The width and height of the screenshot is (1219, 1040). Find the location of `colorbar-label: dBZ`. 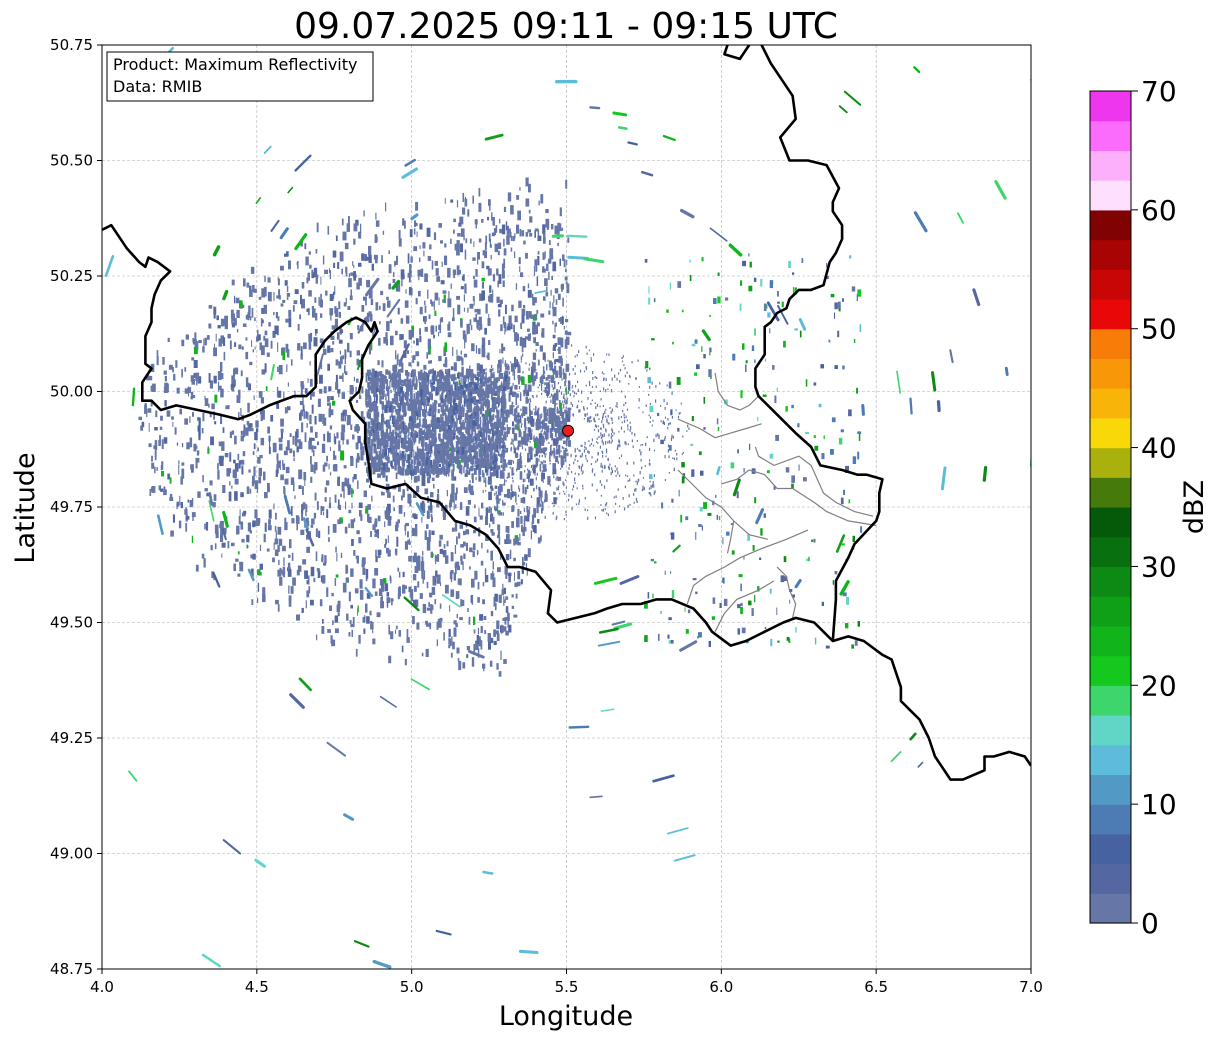

colorbar-label: dBZ is located at coordinates (1194, 507).